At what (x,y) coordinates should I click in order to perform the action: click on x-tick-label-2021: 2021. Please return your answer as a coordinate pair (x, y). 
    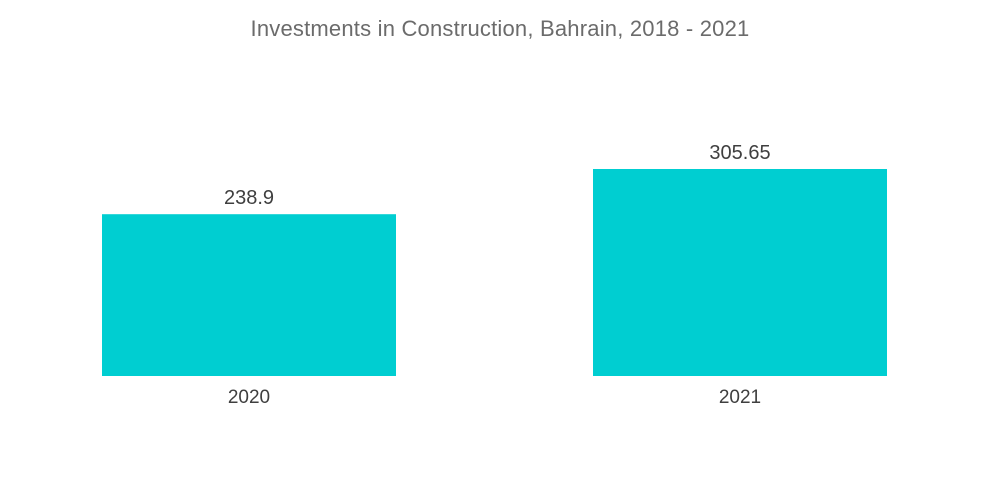
    Looking at the image, I should click on (740, 397).